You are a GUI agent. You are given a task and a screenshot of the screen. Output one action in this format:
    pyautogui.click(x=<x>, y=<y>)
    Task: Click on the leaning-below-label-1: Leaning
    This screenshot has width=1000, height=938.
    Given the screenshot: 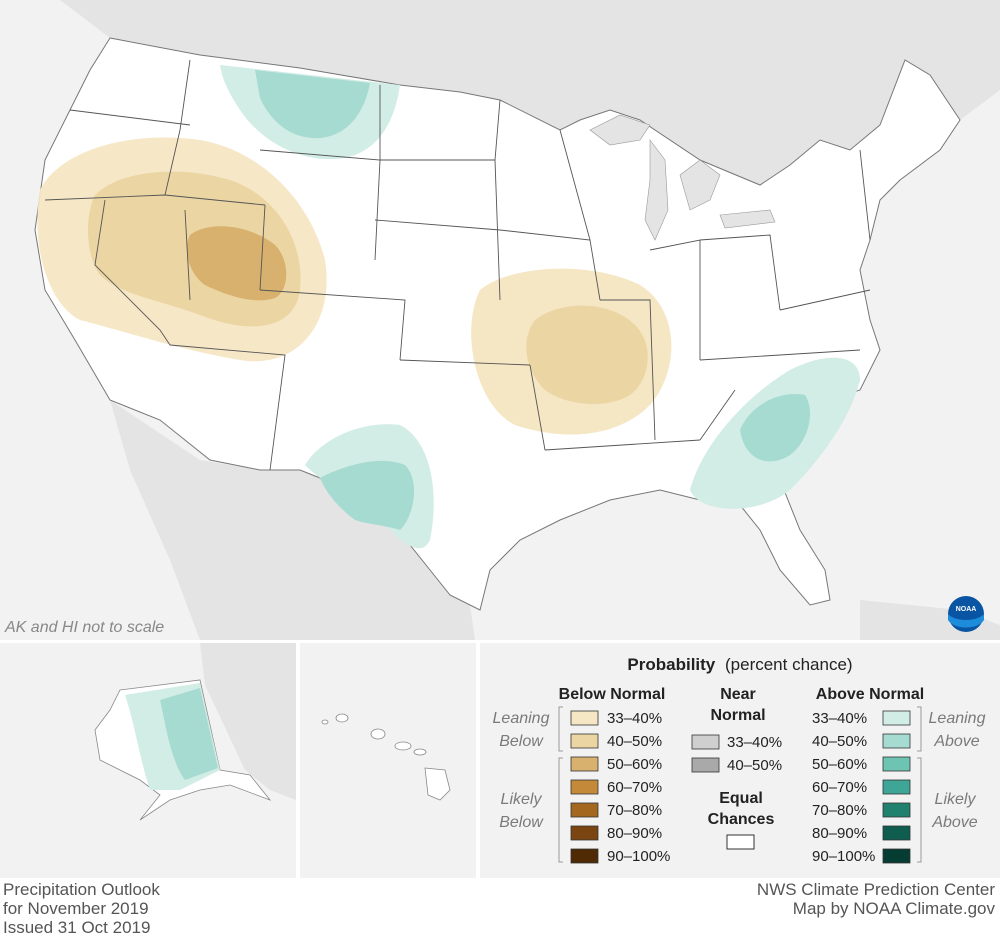 What is the action you would take?
    pyautogui.click(x=521, y=718)
    